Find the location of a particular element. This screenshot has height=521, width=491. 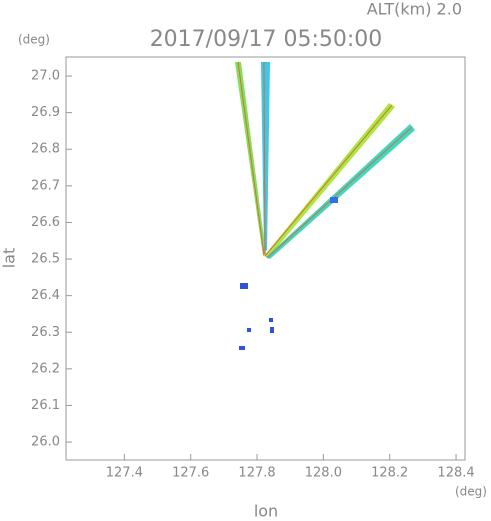

y-tick-label: 26.1 is located at coordinates (45, 405).